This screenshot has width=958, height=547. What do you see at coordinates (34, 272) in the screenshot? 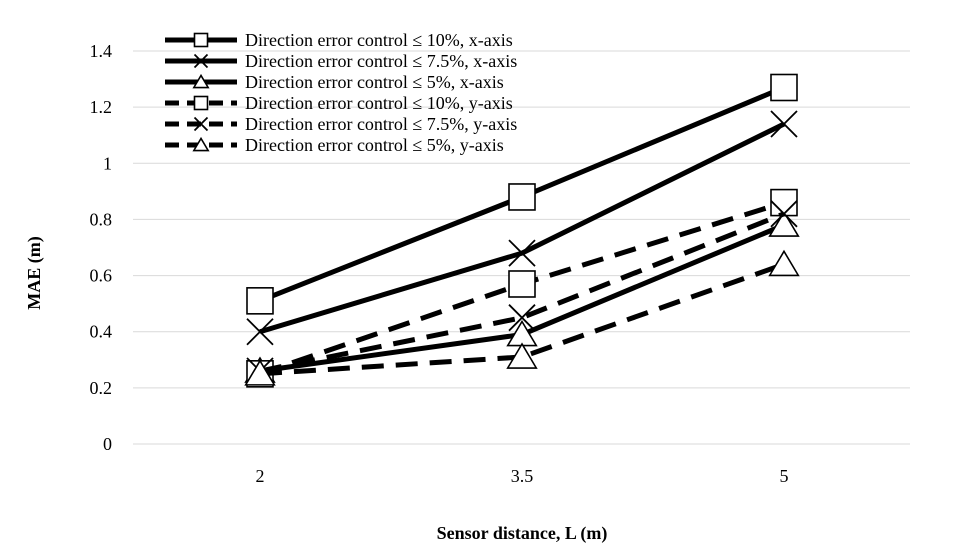
I see `y-axis-label: MAE (m)` at bounding box center [34, 272].